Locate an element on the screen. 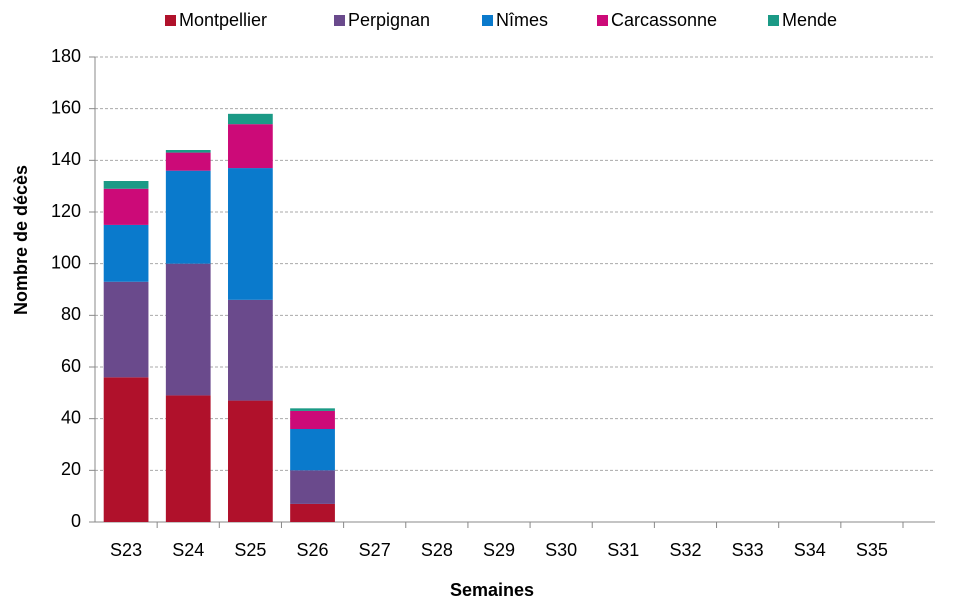 The width and height of the screenshot is (956, 607). x-tick-label: S32 is located at coordinates (685, 550).